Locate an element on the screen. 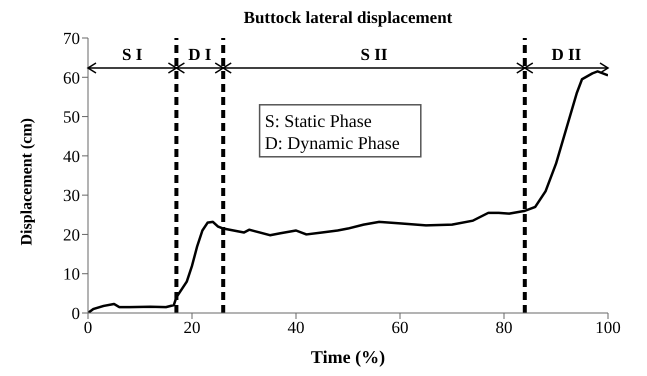 The width and height of the screenshot is (647, 376). x-tick-label: 40 is located at coordinates (296, 328).